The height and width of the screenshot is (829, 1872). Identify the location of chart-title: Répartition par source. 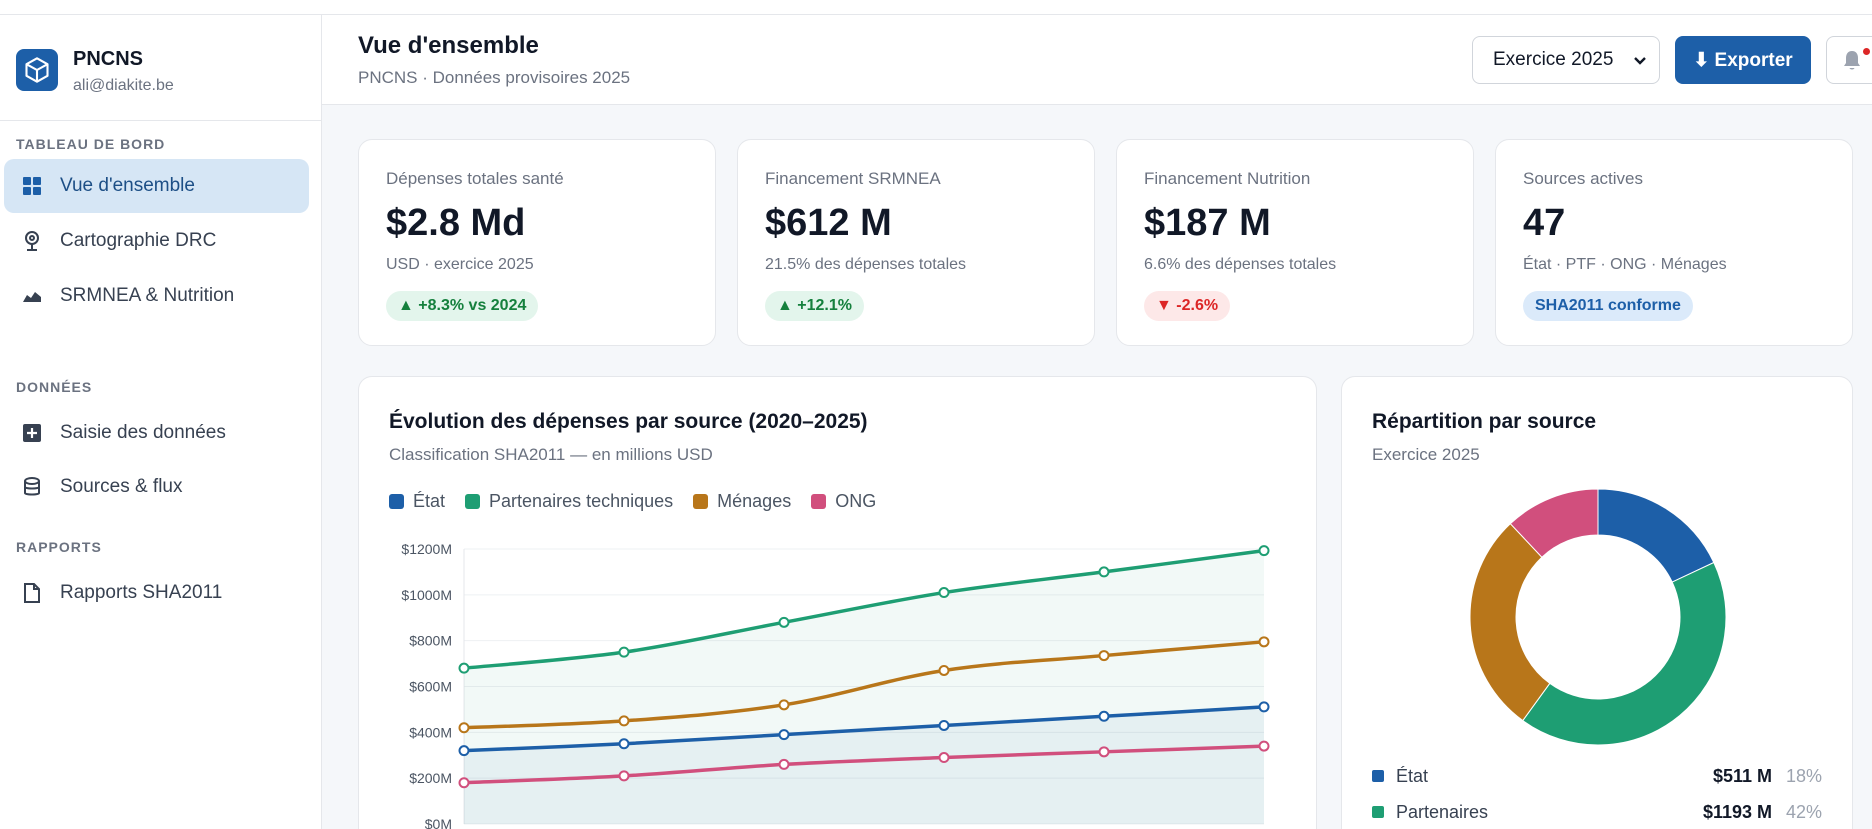
(1484, 421).